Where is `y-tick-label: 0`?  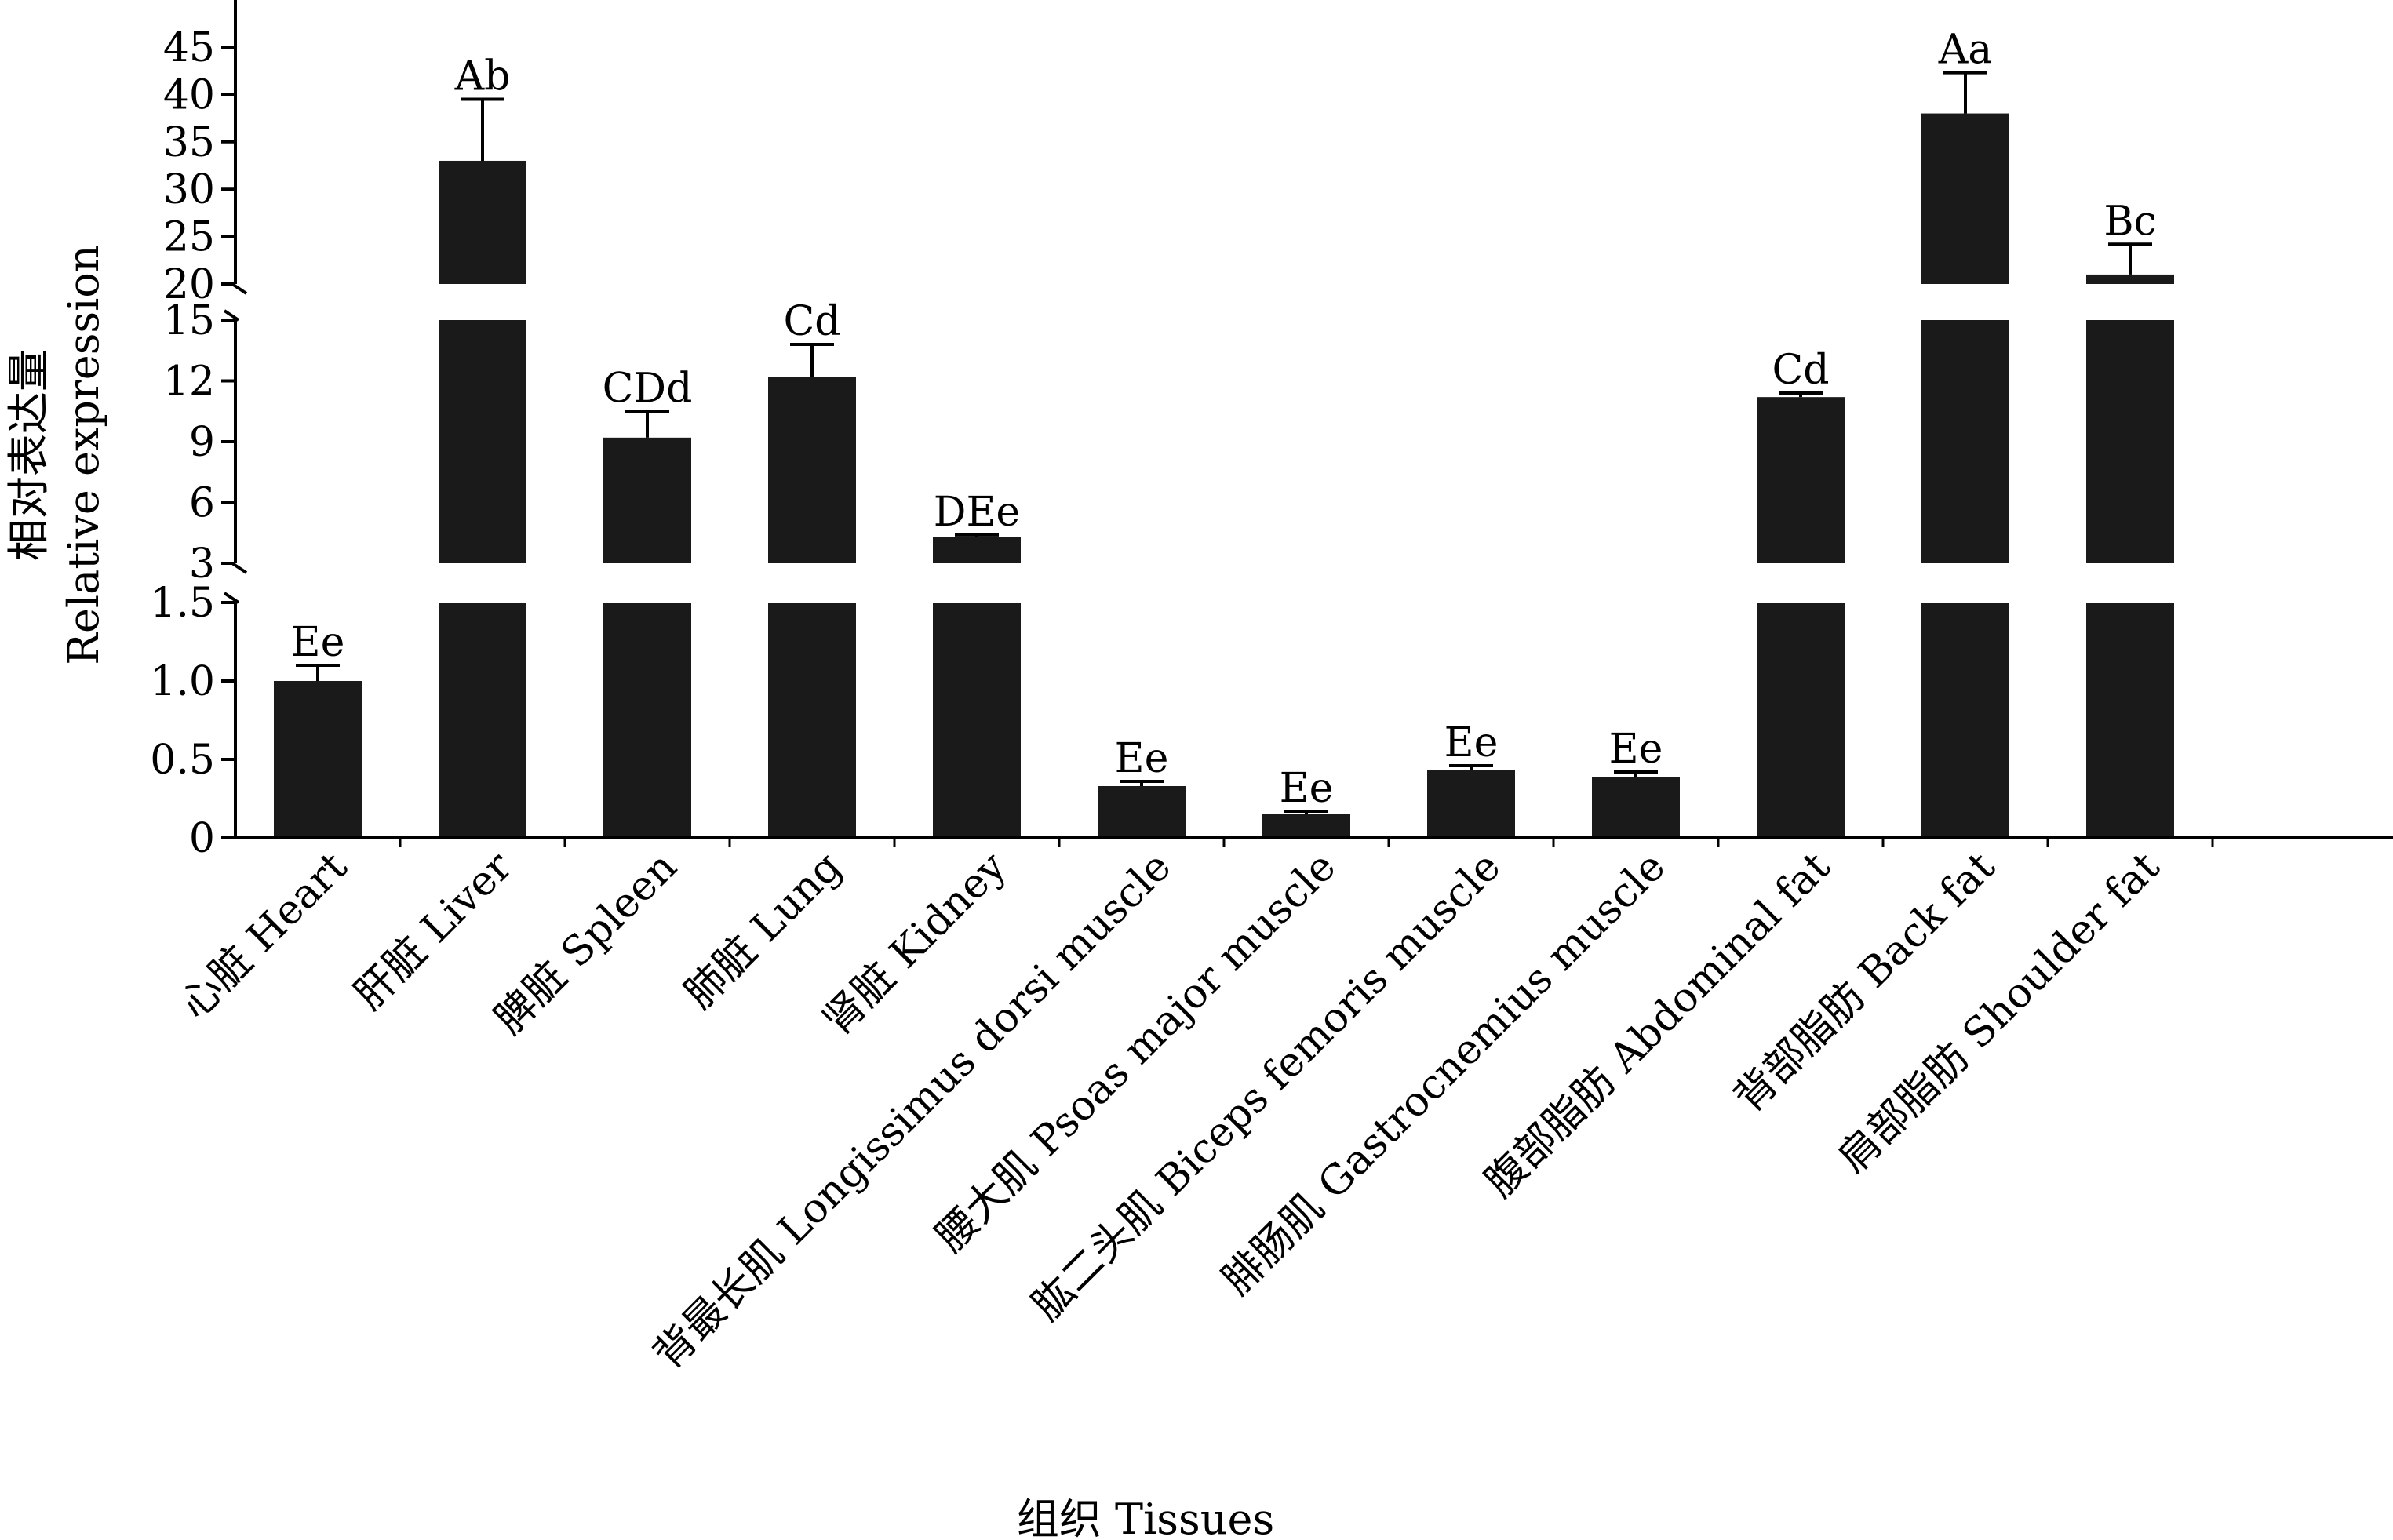 y-tick-label: 0 is located at coordinates (202, 838).